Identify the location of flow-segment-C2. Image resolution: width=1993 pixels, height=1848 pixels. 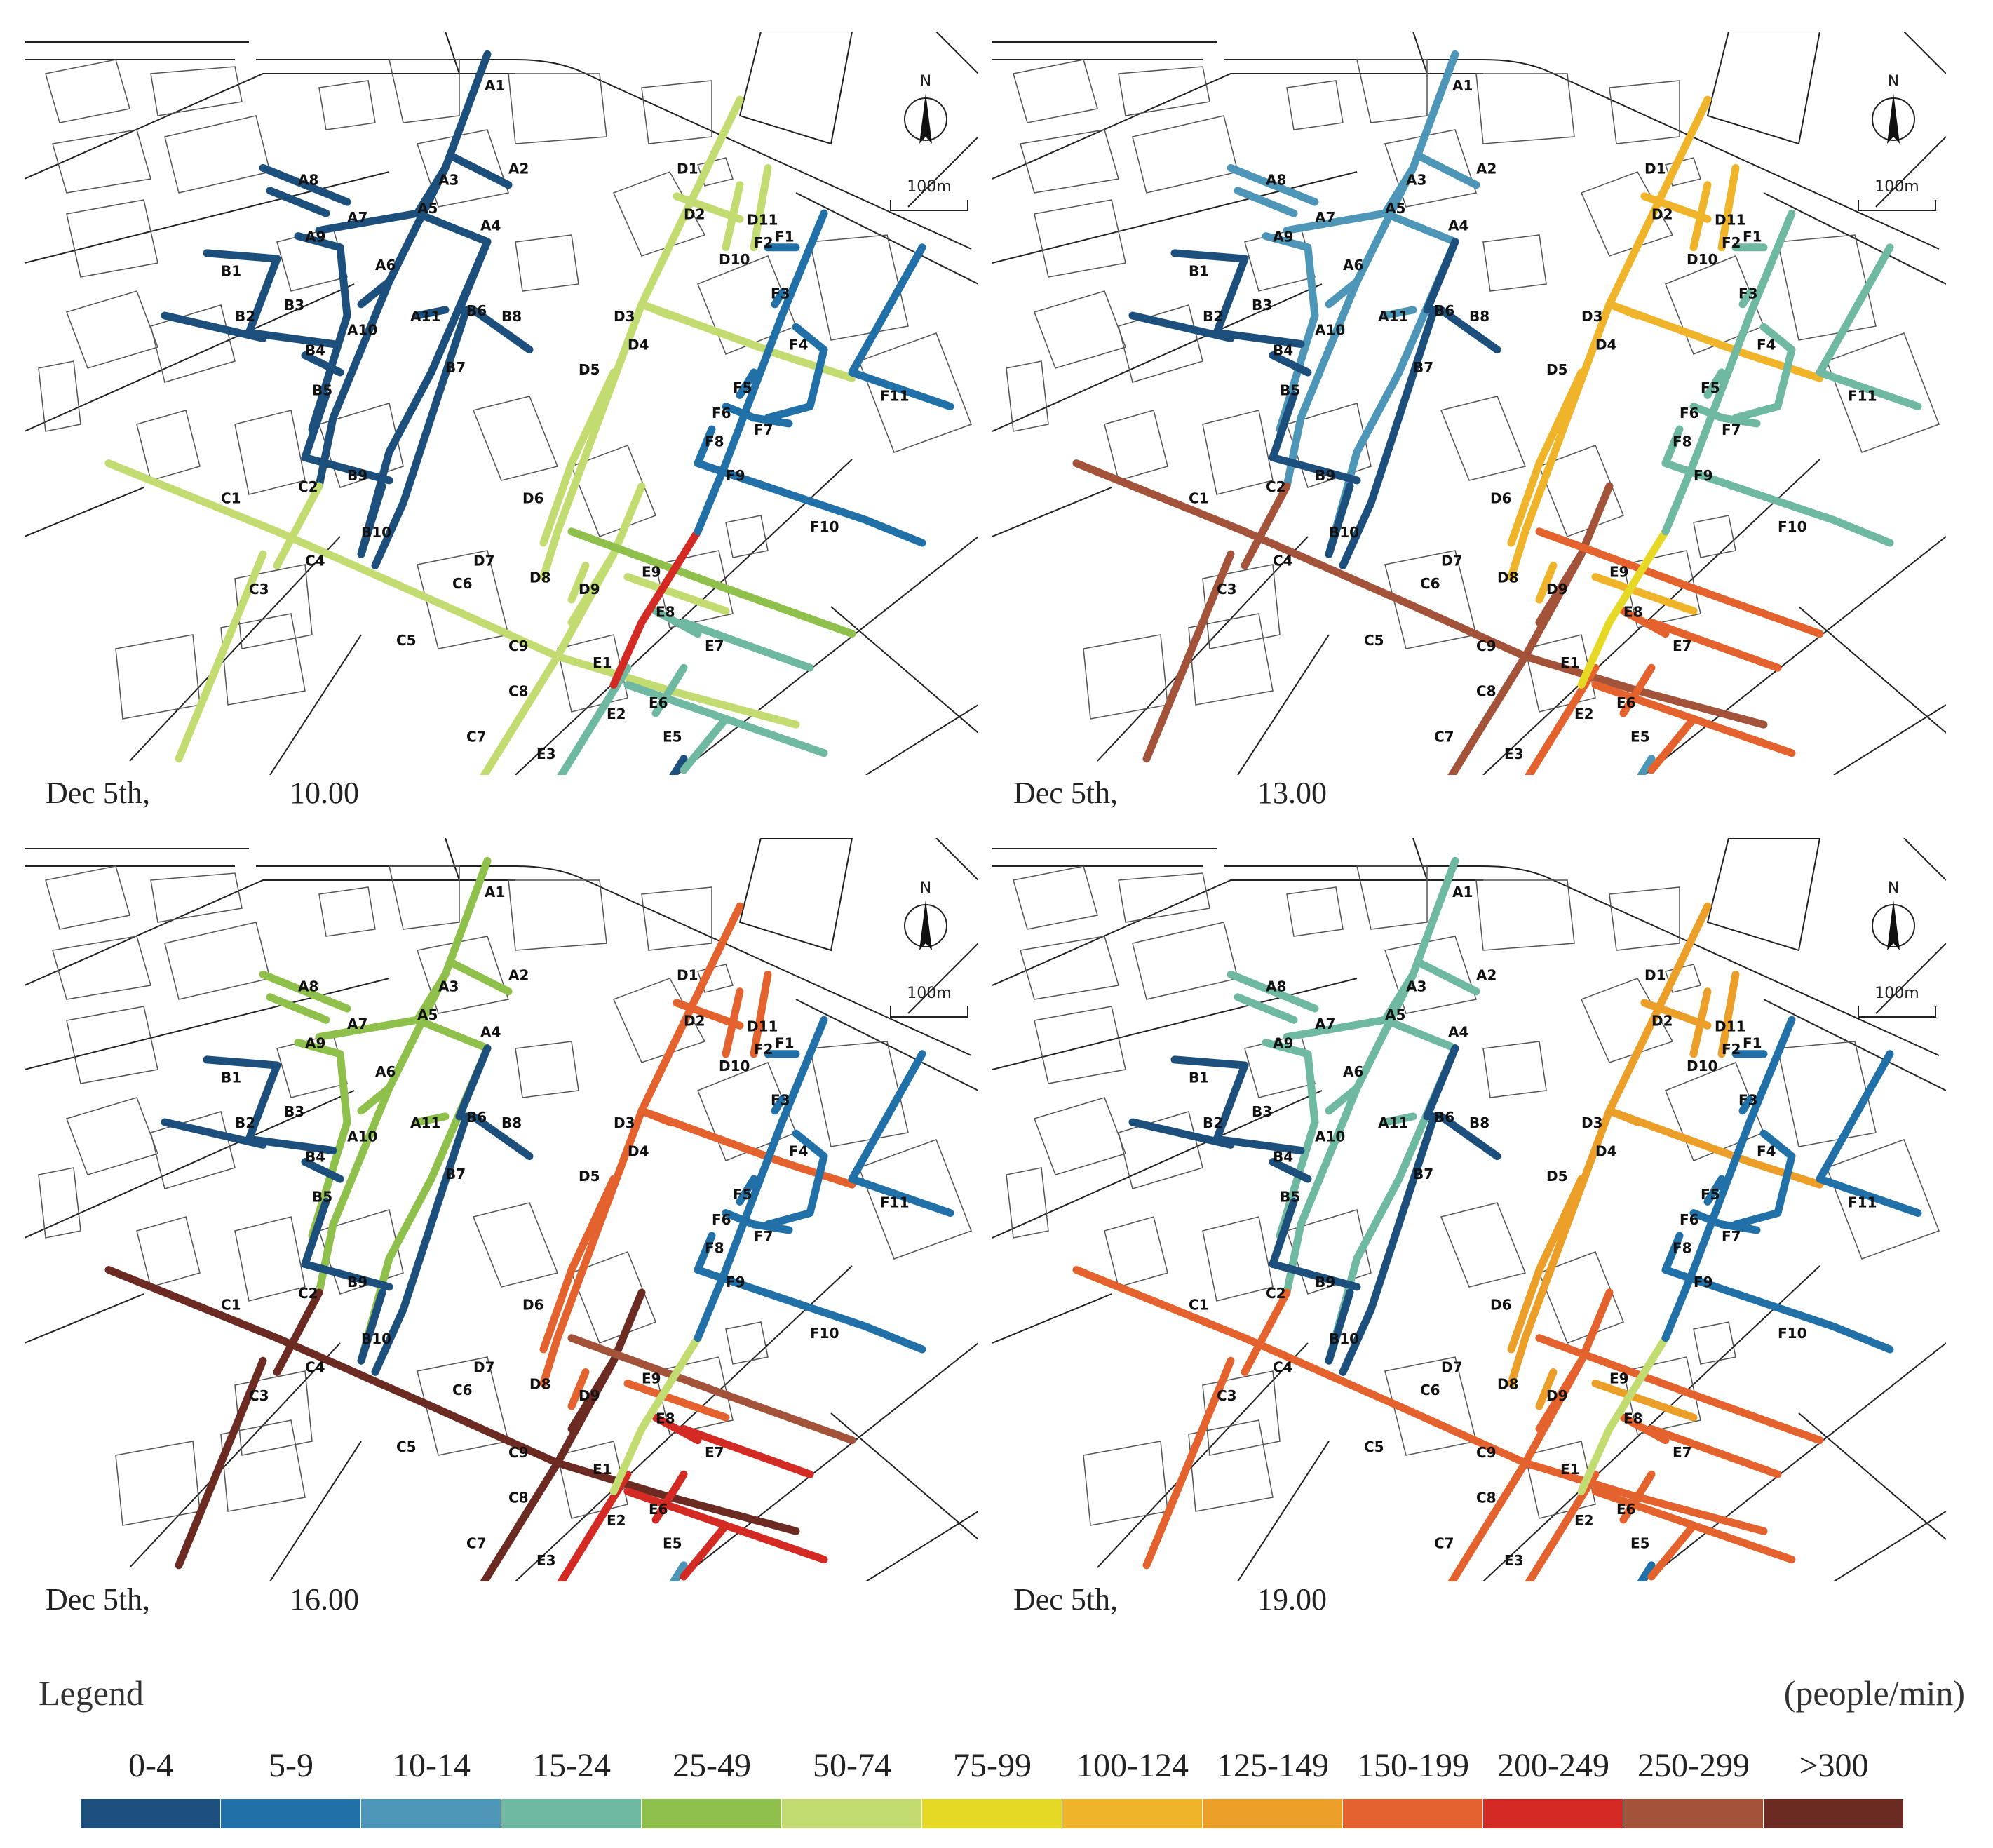
(1266, 1332).